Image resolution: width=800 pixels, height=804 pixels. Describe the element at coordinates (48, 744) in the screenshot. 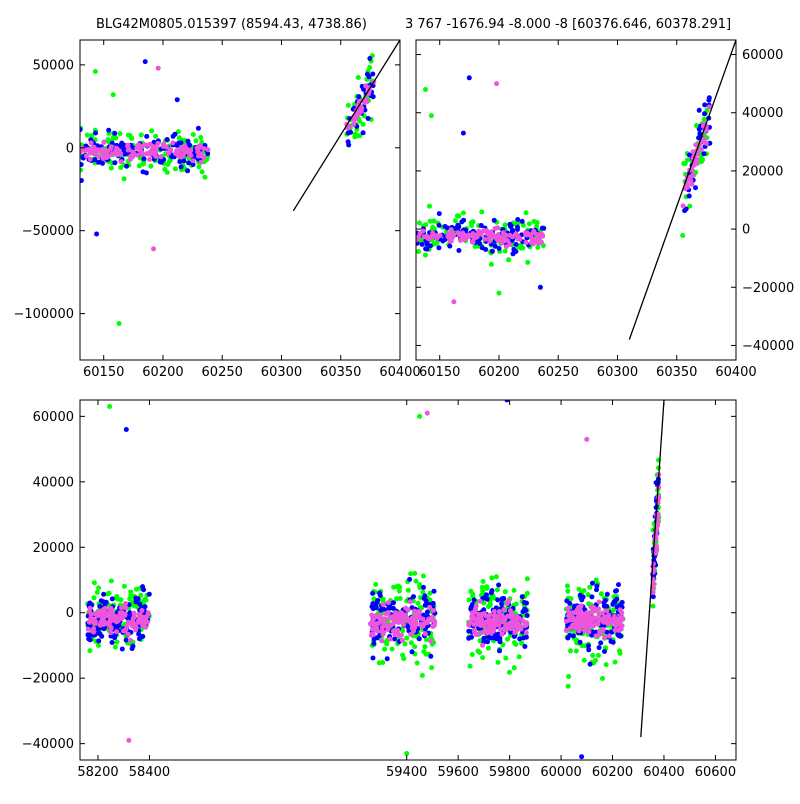

I see `y-tick-label: −40000` at that location.